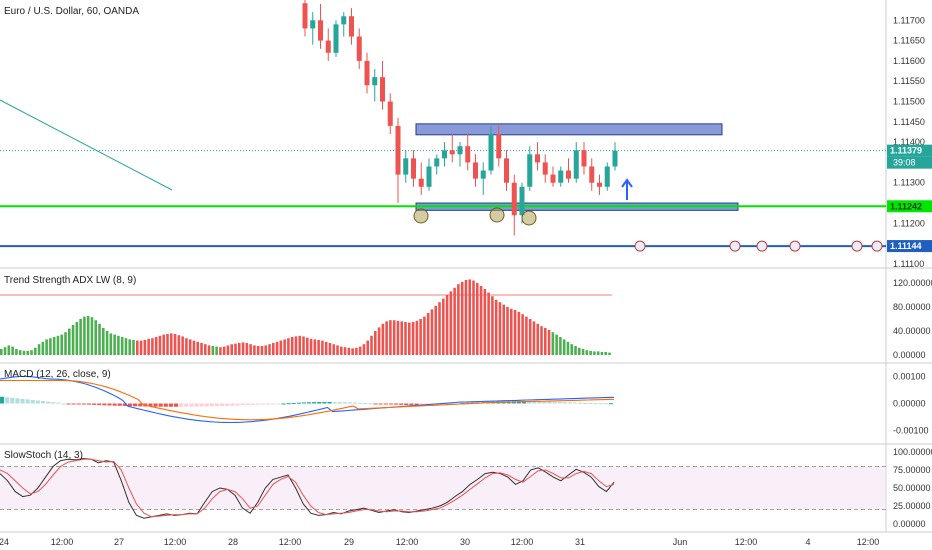 This screenshot has height=550, width=932. What do you see at coordinates (465, 542) in the screenshot?
I see `time-tick-label: 30` at bounding box center [465, 542].